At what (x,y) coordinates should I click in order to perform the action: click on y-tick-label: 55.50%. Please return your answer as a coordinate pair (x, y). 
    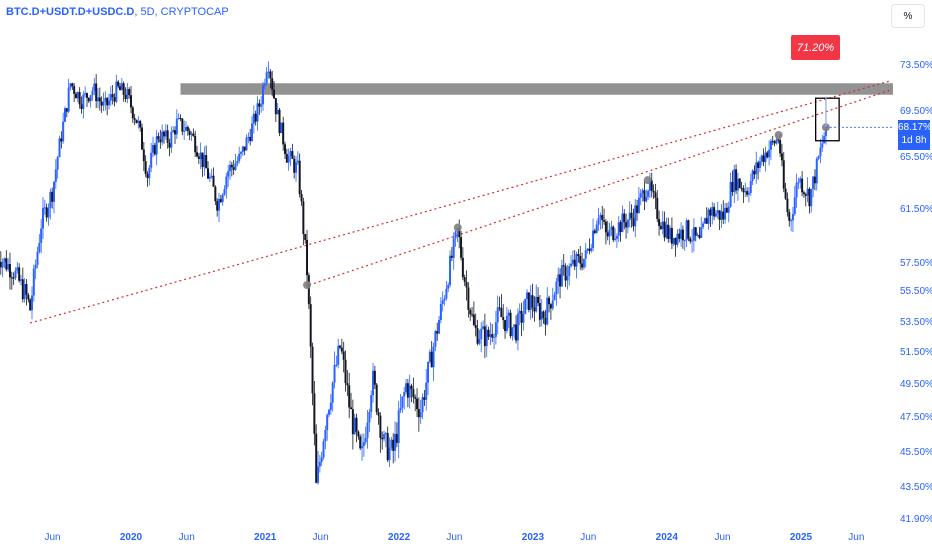
    Looking at the image, I should click on (916, 291).